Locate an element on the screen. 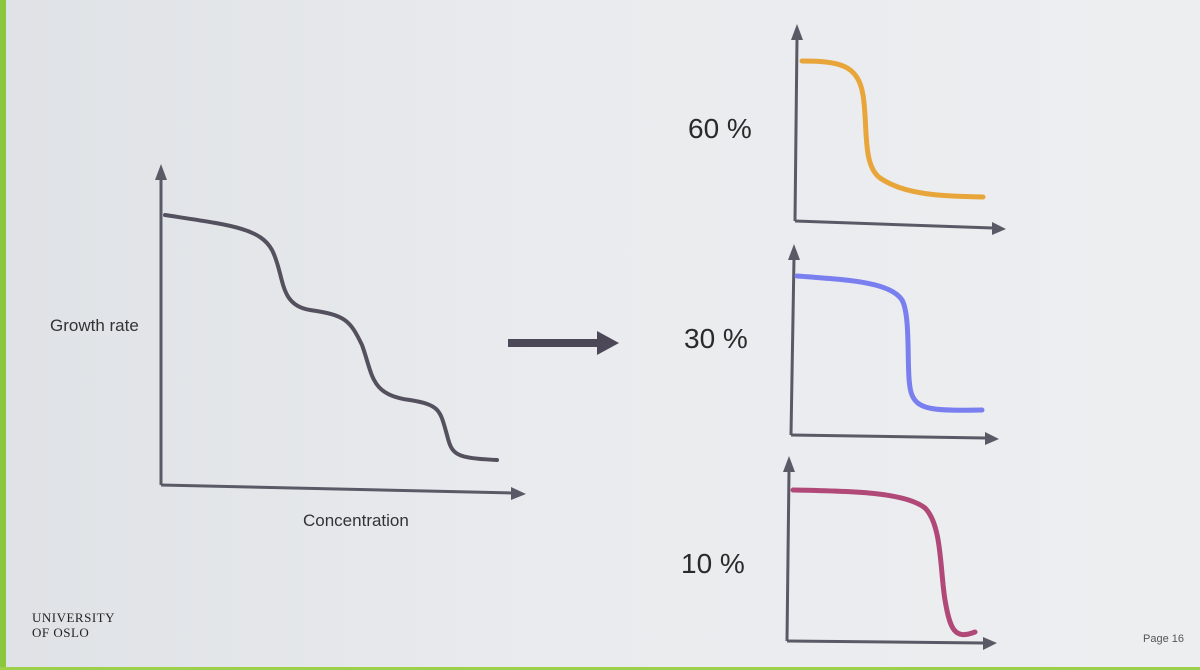  panel-10-x-arrowhead is located at coordinates (990, 643).